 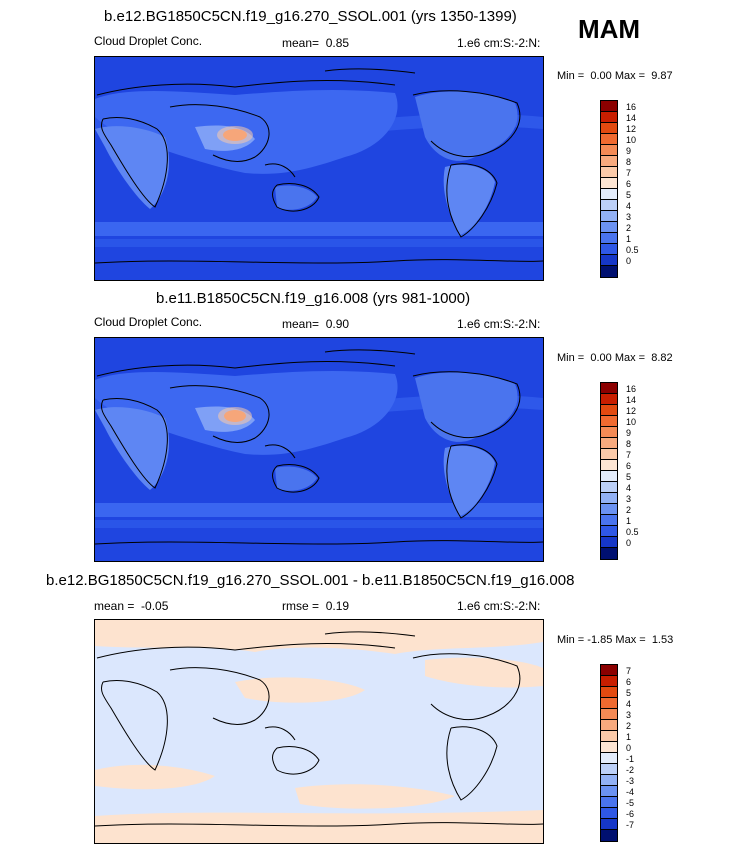 What do you see at coordinates (615, 358) in the screenshot?
I see `panel-2-min-max: Min = 0.00 Max = 8.82` at bounding box center [615, 358].